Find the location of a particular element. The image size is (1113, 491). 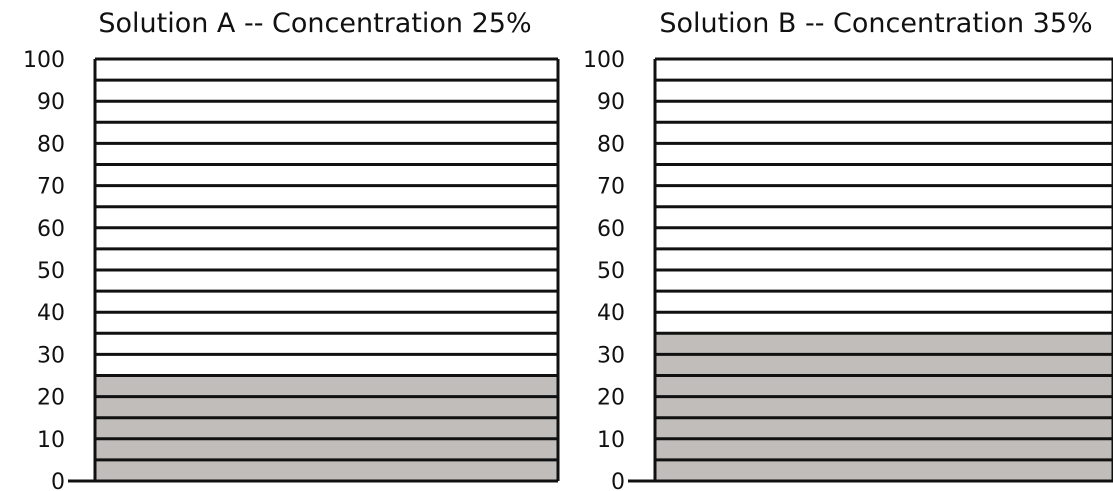

solution-a-fill-bar is located at coordinates (326, 428).